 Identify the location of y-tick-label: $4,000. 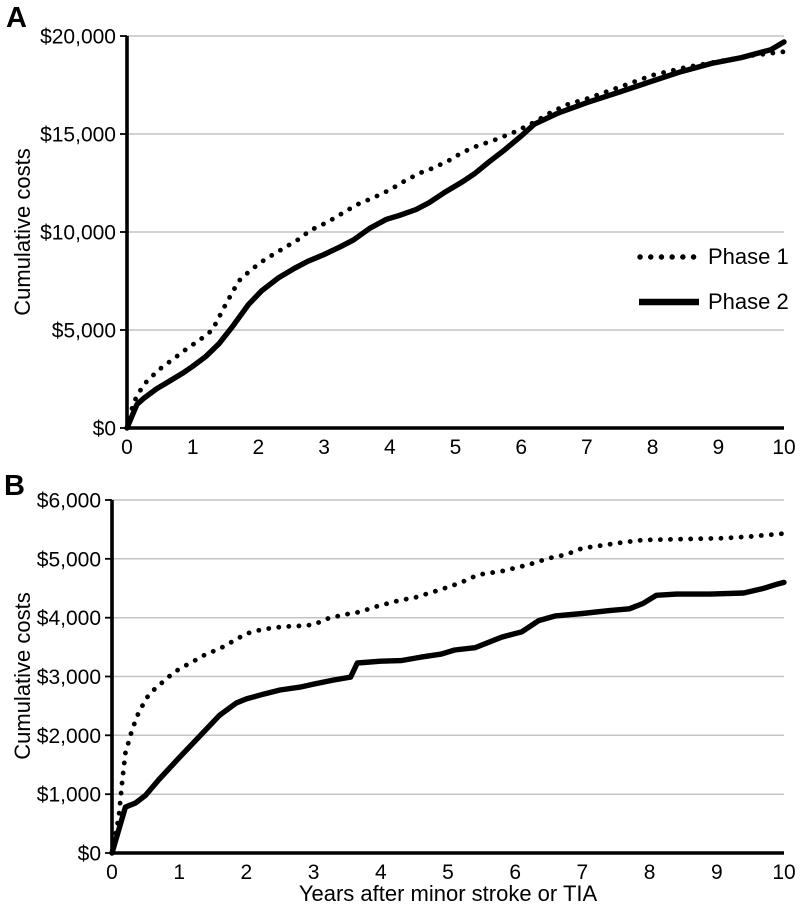
(69, 618).